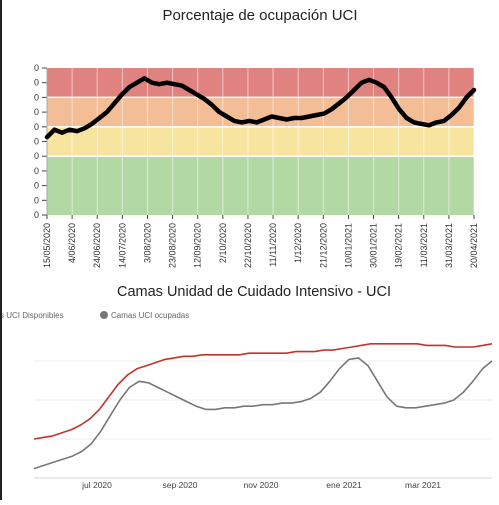  What do you see at coordinates (36, 127) in the screenshot?
I see `y-tick-label-6: 0` at bounding box center [36, 127].